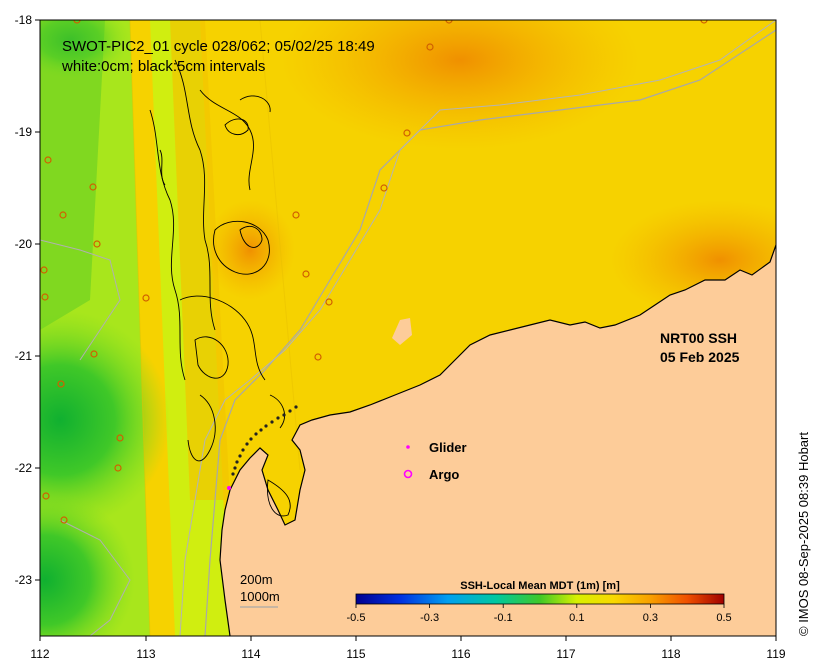 Image resolution: width=819 pixels, height=672 pixels. What do you see at coordinates (650, 618) in the screenshot?
I see `colorbar-tick: 0.3` at bounding box center [650, 618].